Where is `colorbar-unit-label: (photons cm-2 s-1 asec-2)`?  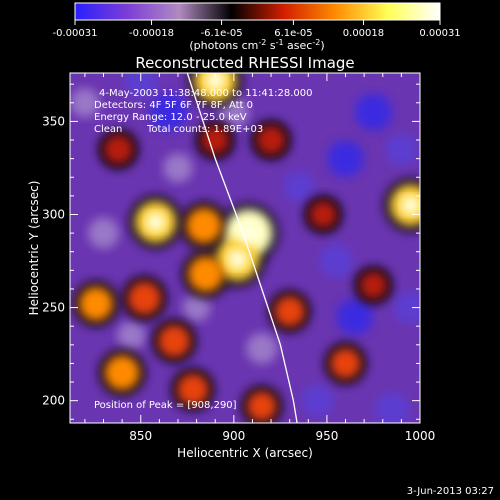
colorbar-unit-label: (photons cm-2 s-1 asec-2) is located at coordinates (256, 45).